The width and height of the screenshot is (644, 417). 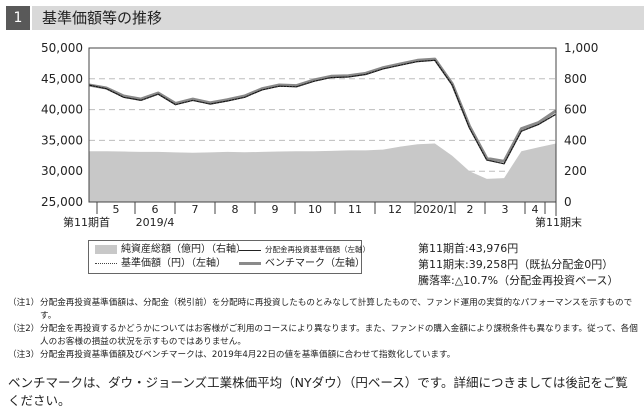 What do you see at coordinates (581, 48) in the screenshot?
I see `right-tick-label: 1,000` at bounding box center [581, 48].